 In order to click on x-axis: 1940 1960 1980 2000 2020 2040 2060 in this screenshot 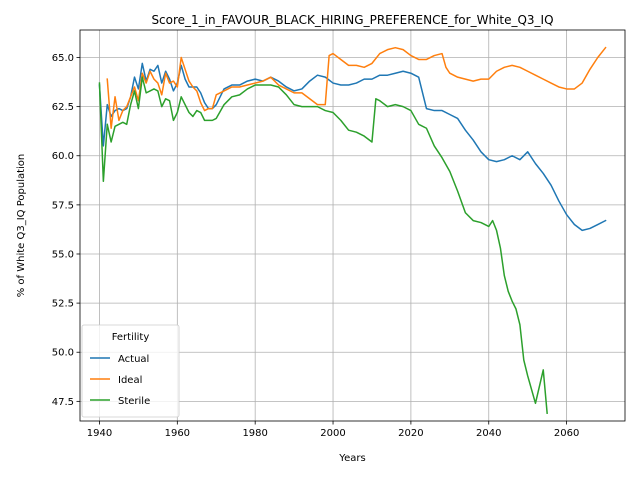, I will do `click(333, 430)`.